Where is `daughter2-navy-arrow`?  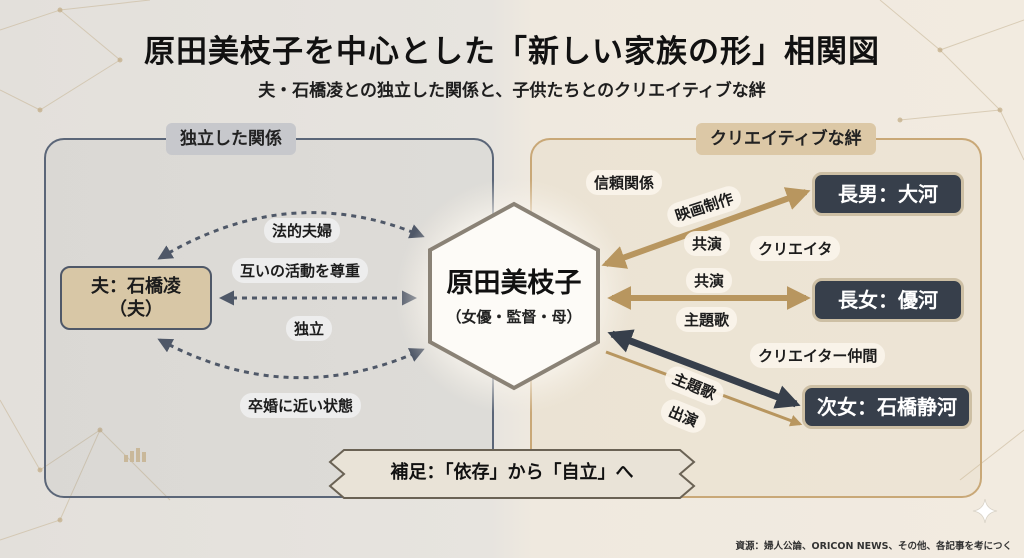 daughter2-navy-arrow is located at coordinates (704, 369).